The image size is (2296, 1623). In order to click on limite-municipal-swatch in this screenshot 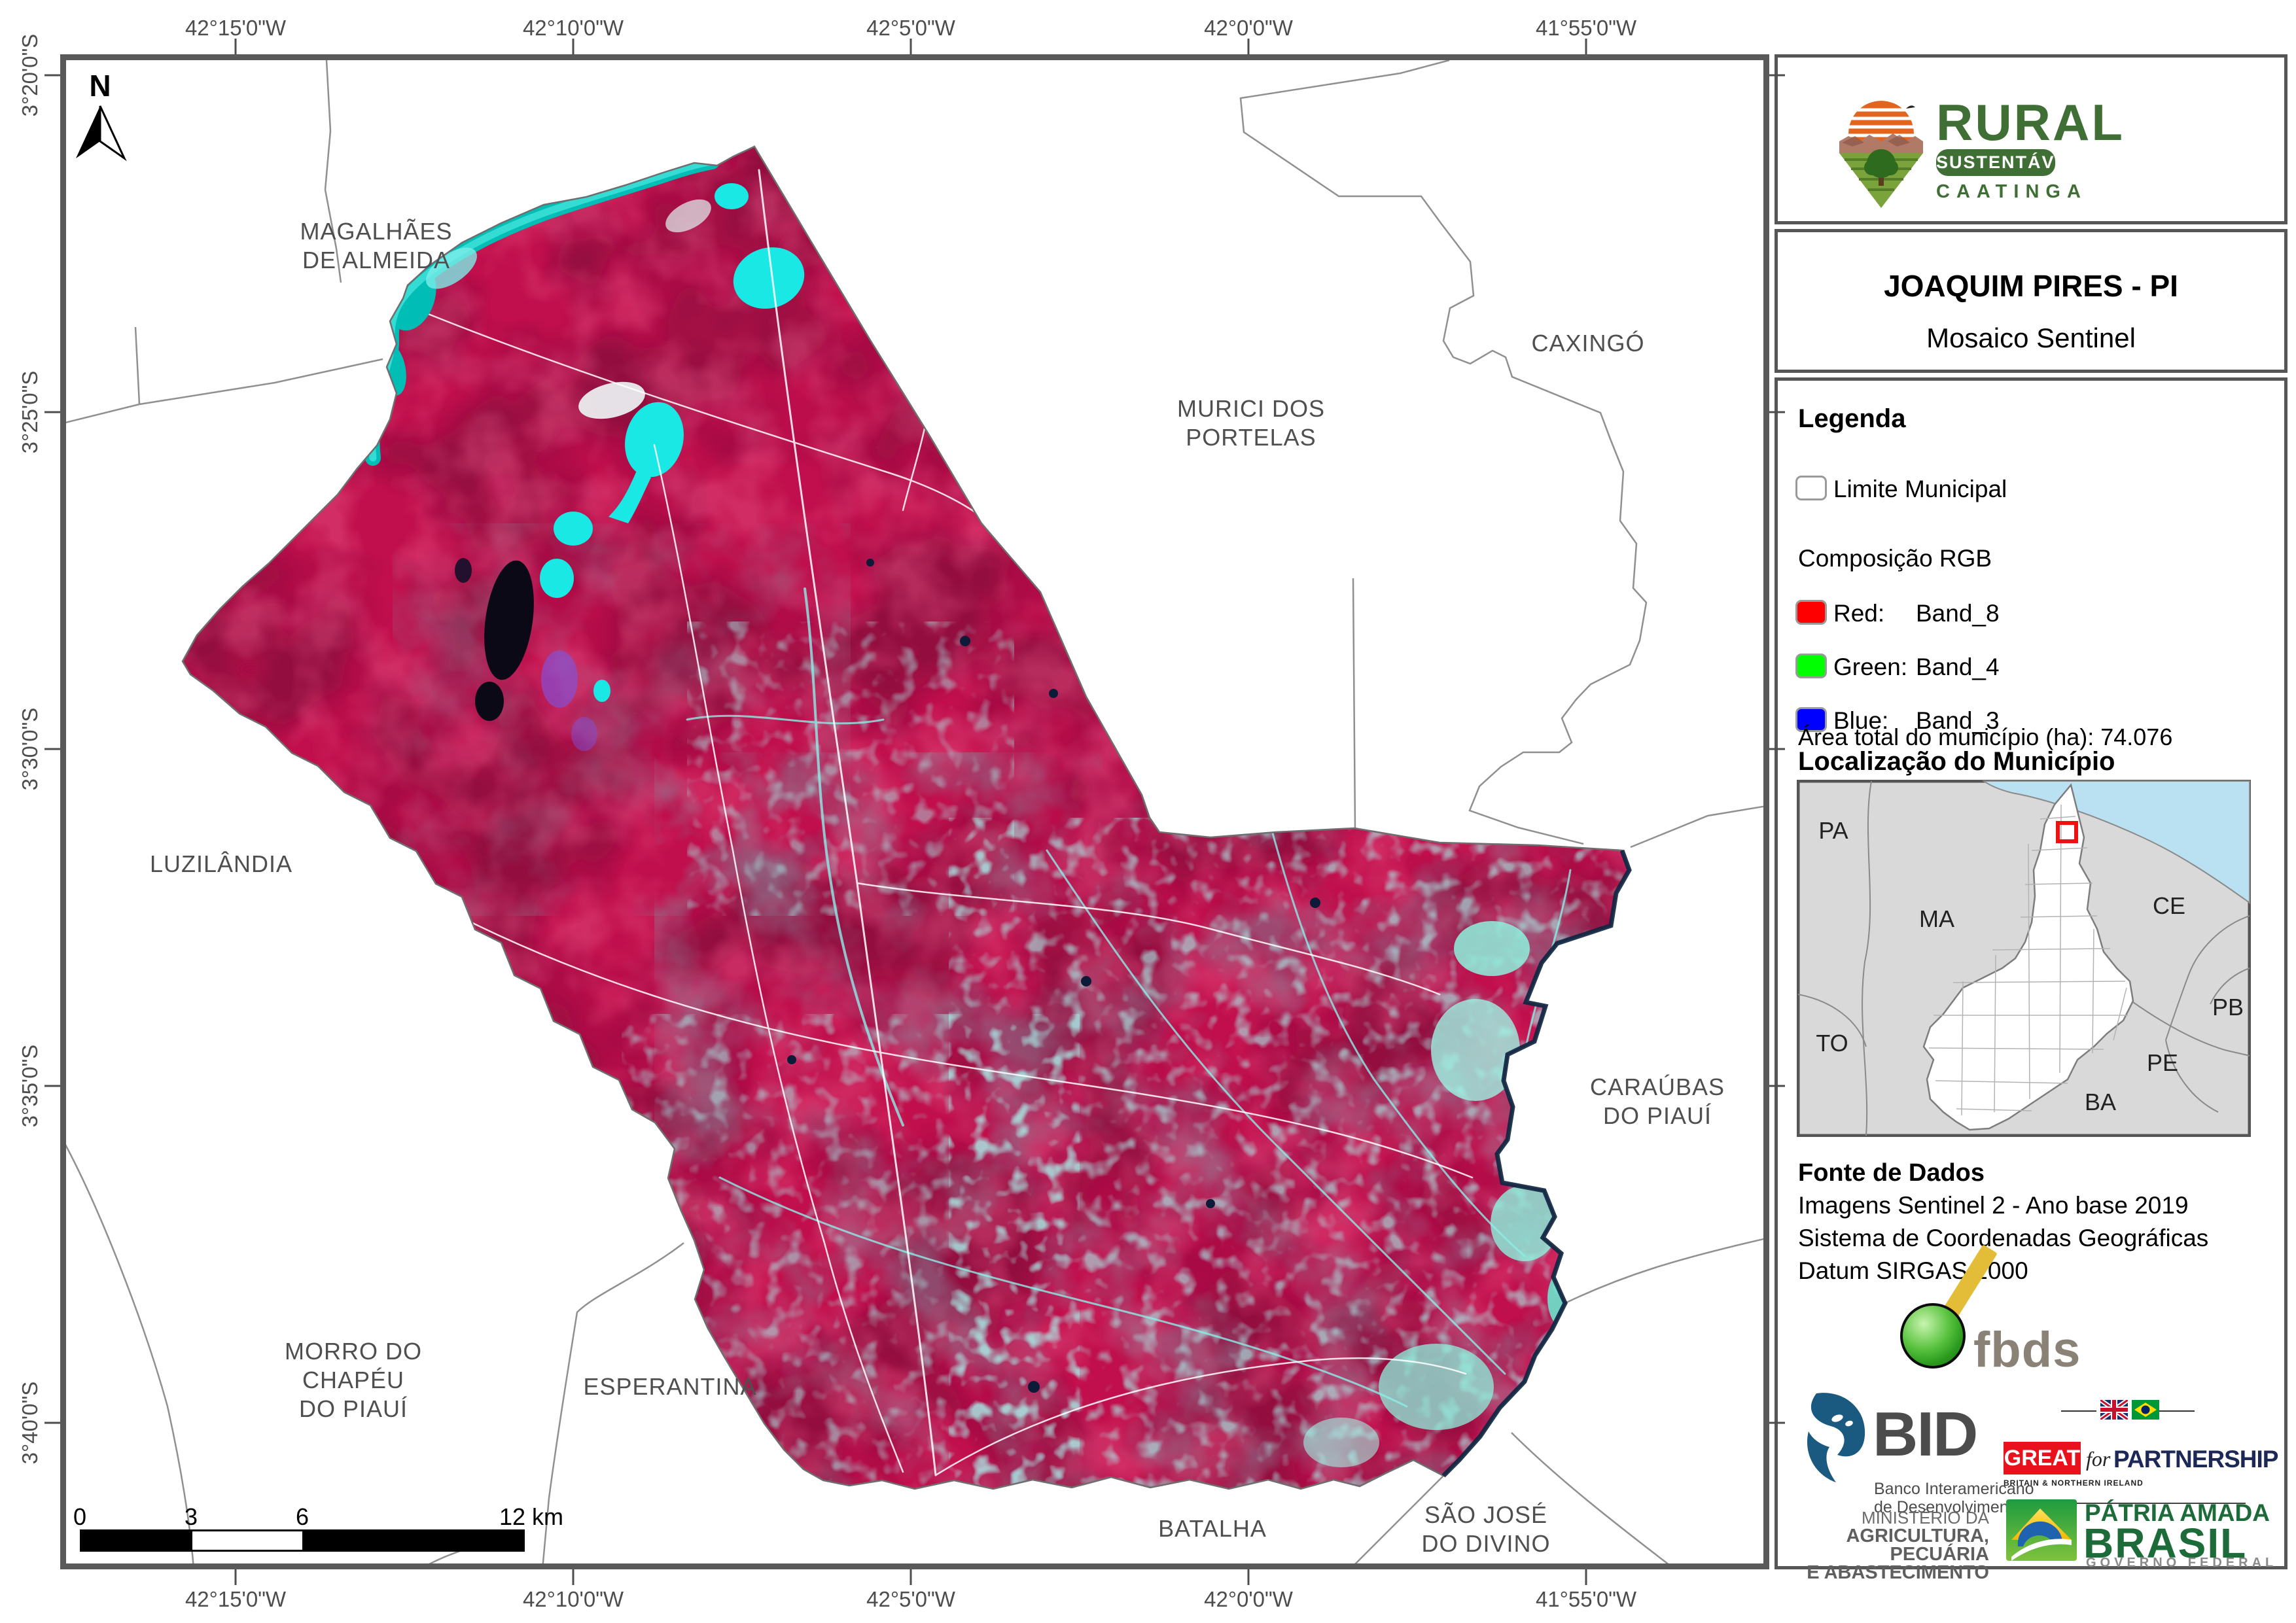, I will do `click(1811, 488)`.